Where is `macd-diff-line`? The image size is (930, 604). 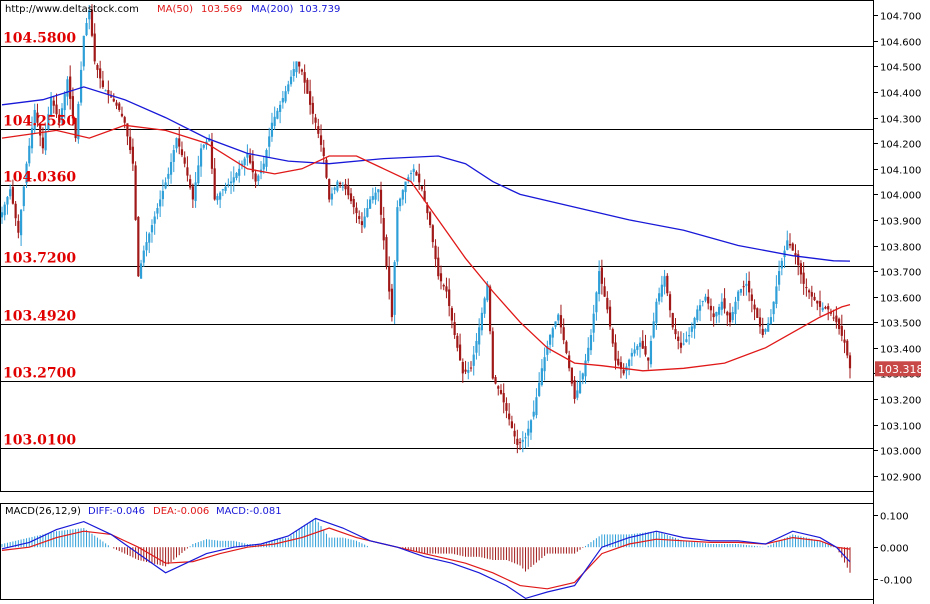
macd-diff-line is located at coordinates (426, 558).